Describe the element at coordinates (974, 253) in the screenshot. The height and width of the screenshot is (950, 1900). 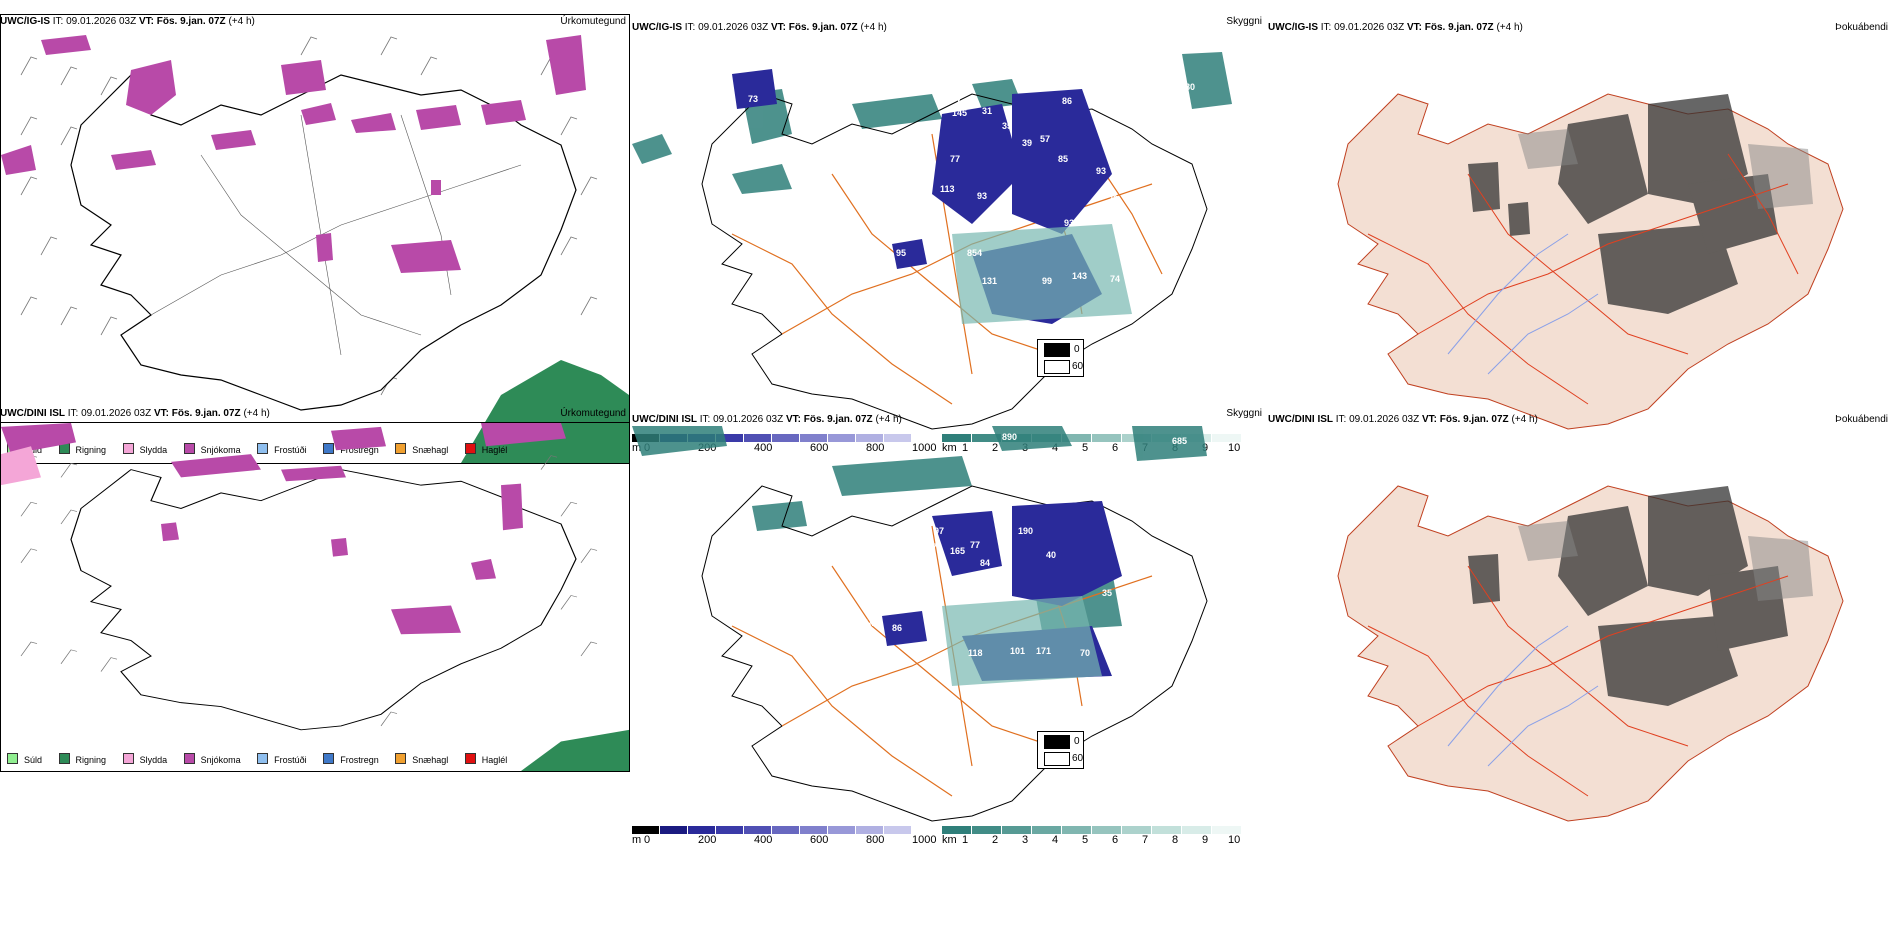
I see `vis-label: 854` at that location.